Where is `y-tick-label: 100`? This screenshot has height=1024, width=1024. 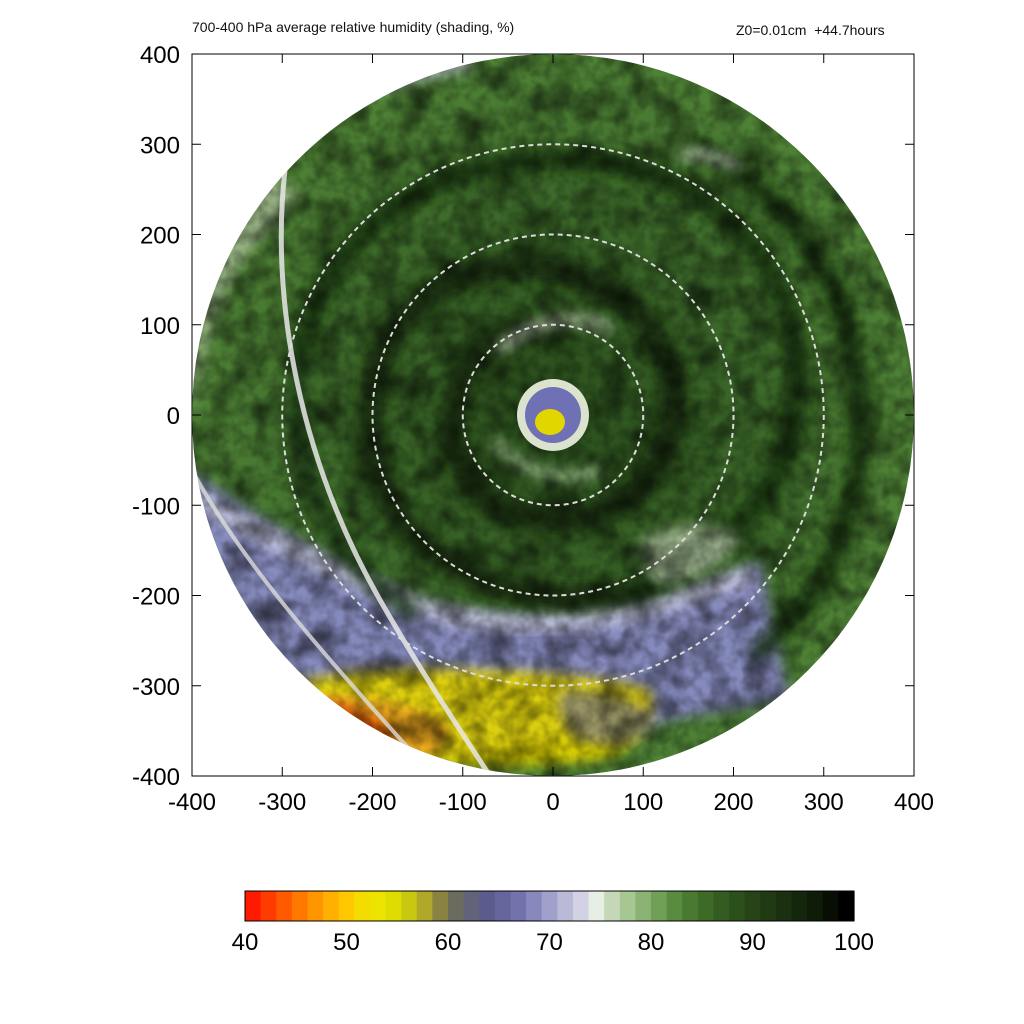
y-tick-label: 100 is located at coordinates (160, 326).